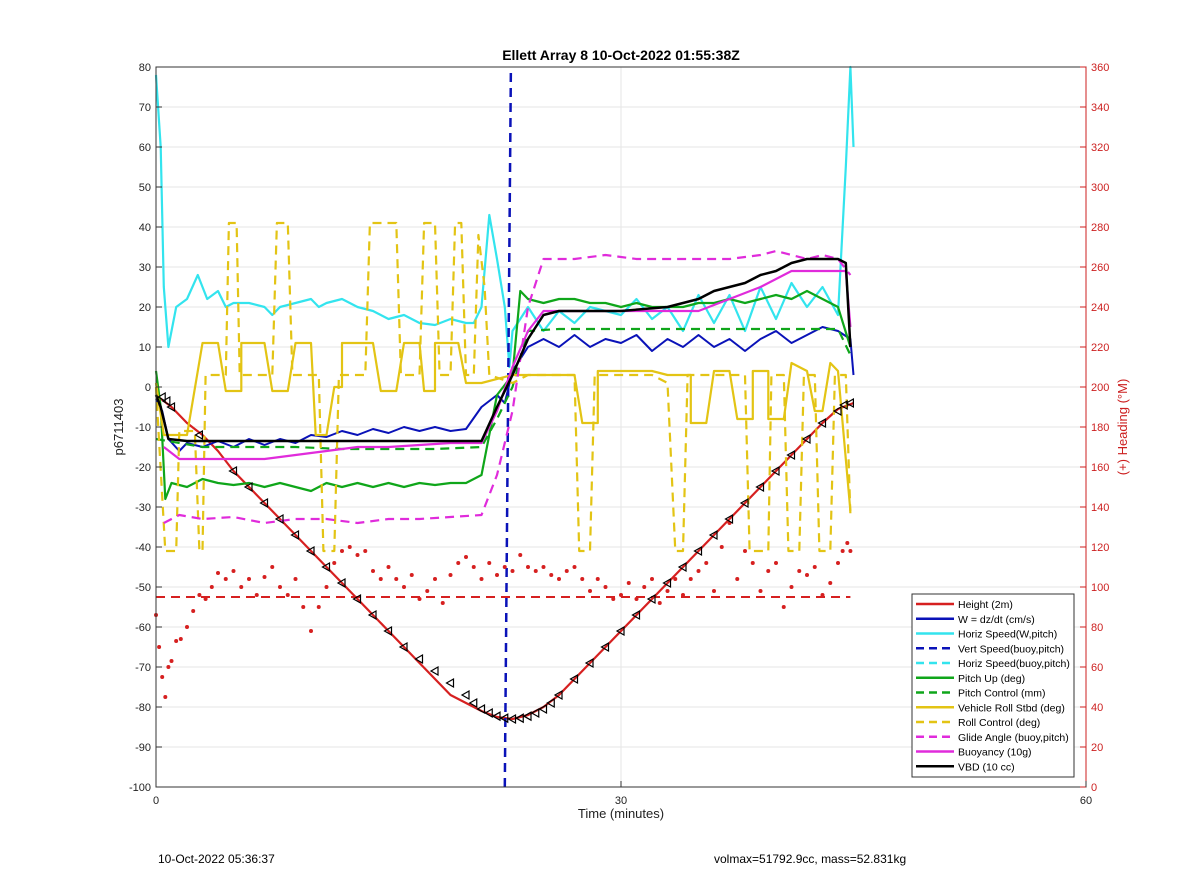  What do you see at coordinates (621, 813) in the screenshot?
I see `x-axis-label: Time (minutes)` at bounding box center [621, 813].